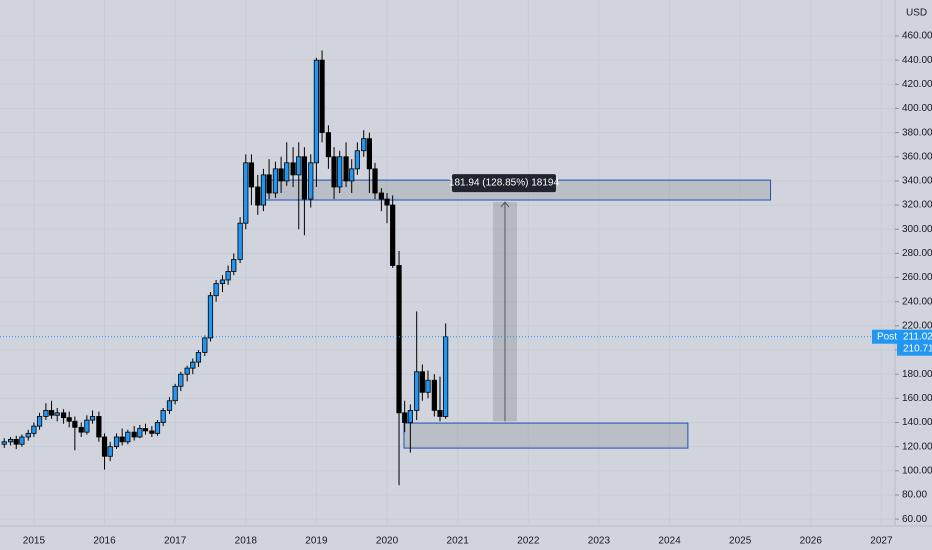 This screenshot has height=550, width=932. I want to click on price-tag-box, so click(914, 348).